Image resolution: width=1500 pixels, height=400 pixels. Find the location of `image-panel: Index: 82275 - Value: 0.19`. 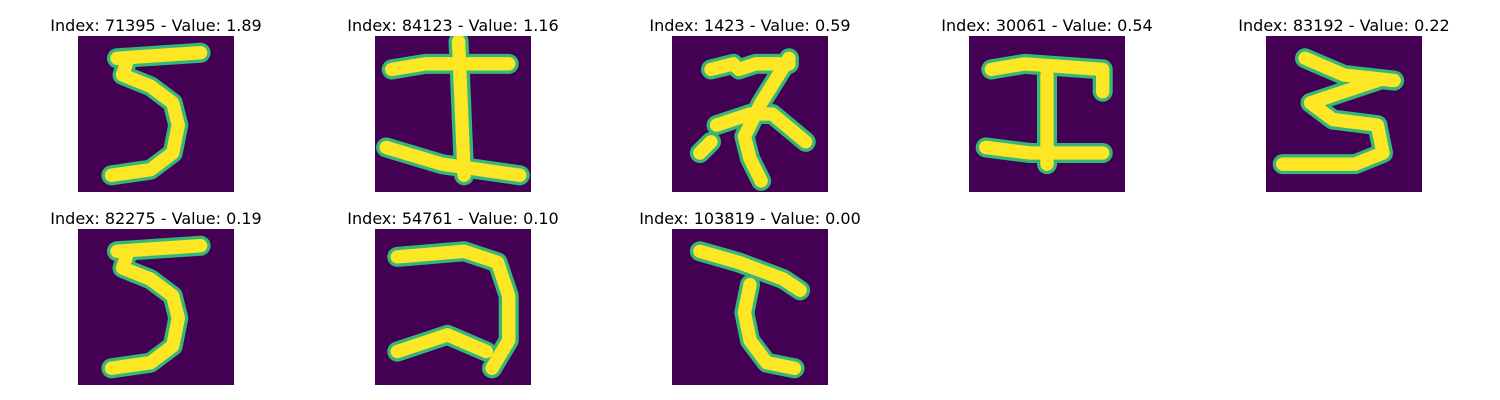

image-panel: Index: 82275 - Value: 0.19 is located at coordinates (156, 297).